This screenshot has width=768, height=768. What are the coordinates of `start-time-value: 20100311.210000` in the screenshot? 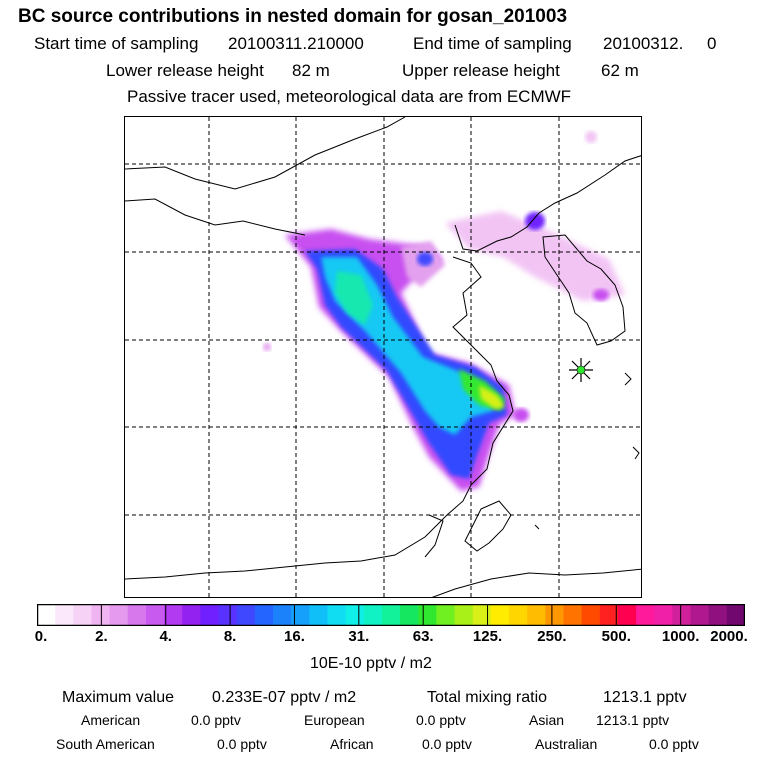 It's located at (296, 43).